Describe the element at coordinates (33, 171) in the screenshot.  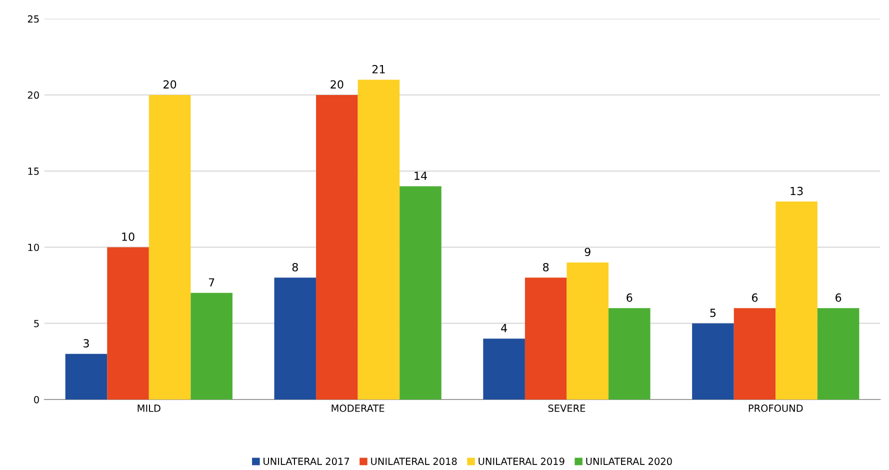
I see `y-tick-label: 15` at that location.